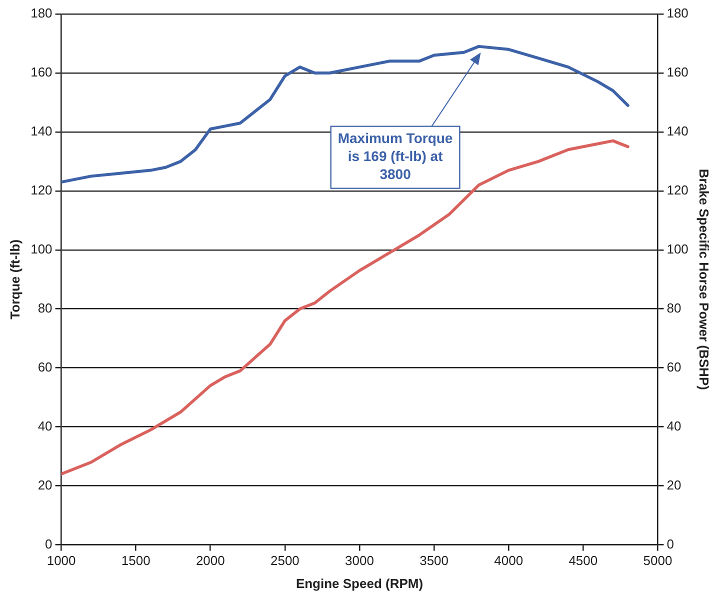  Describe the element at coordinates (45, 308) in the screenshot. I see `y-tick-label: 80` at that location.